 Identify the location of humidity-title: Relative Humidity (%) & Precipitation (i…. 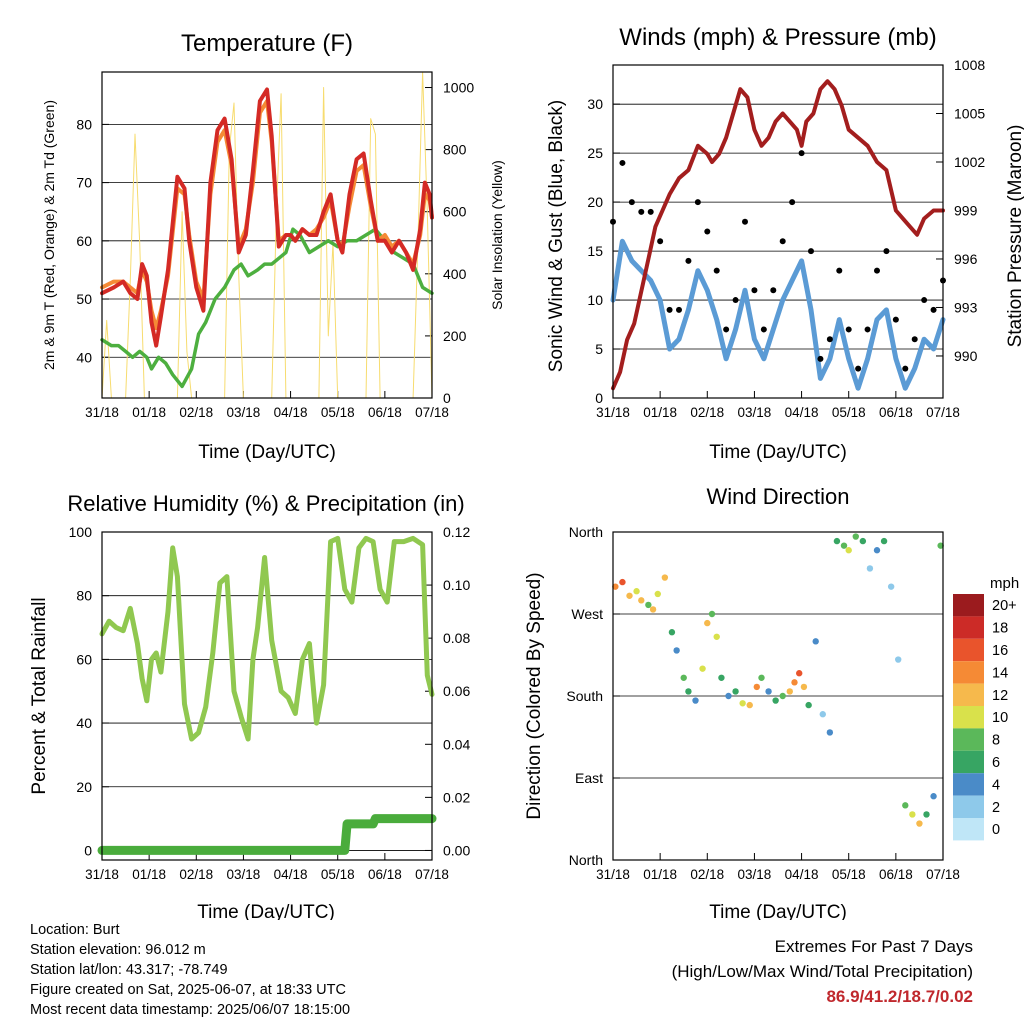
(265, 503).